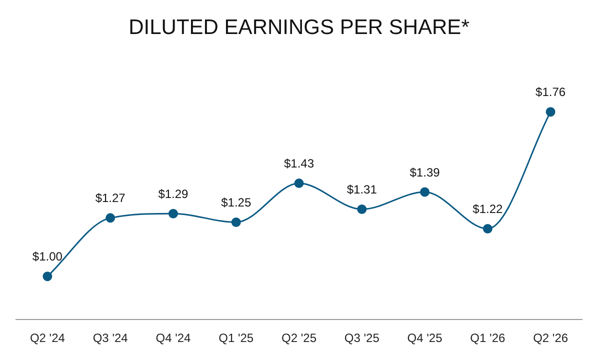 The width and height of the screenshot is (598, 361). Describe the element at coordinates (236, 203) in the screenshot. I see `data-label: $1.25` at that location.